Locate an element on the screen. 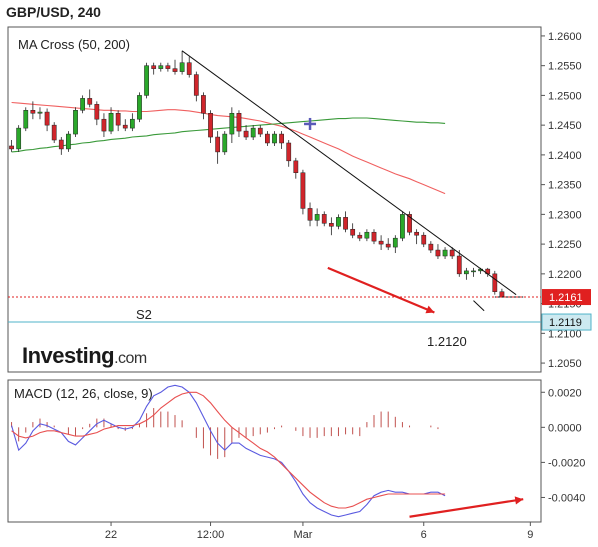 The height and width of the screenshot is (547, 598). price-arrow is located at coordinates (381, 290).